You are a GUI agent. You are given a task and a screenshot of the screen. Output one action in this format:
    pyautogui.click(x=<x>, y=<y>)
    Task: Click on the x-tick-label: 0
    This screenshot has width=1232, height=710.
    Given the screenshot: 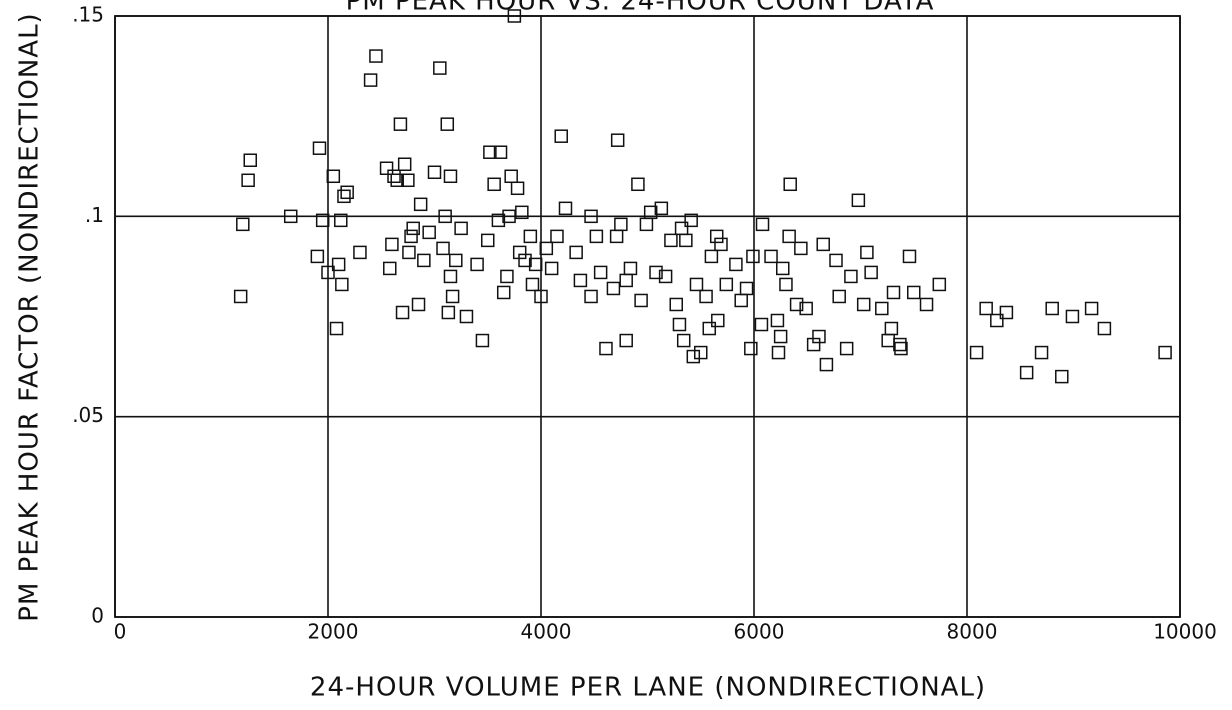 What is the action you would take?
    pyautogui.click(x=120, y=632)
    